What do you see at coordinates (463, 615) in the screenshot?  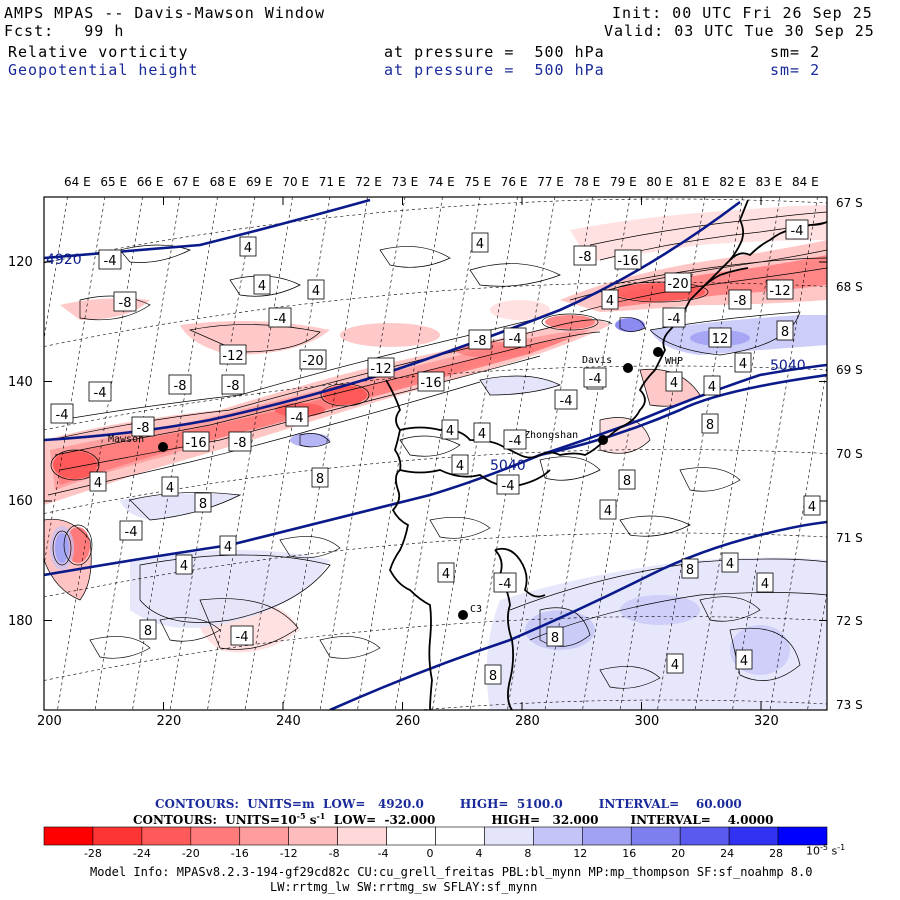 I see `station-c3-marker` at bounding box center [463, 615].